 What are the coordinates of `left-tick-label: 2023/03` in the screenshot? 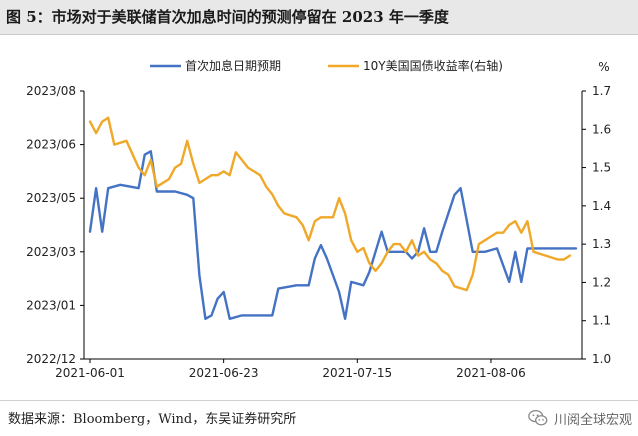 It's located at (51, 252).